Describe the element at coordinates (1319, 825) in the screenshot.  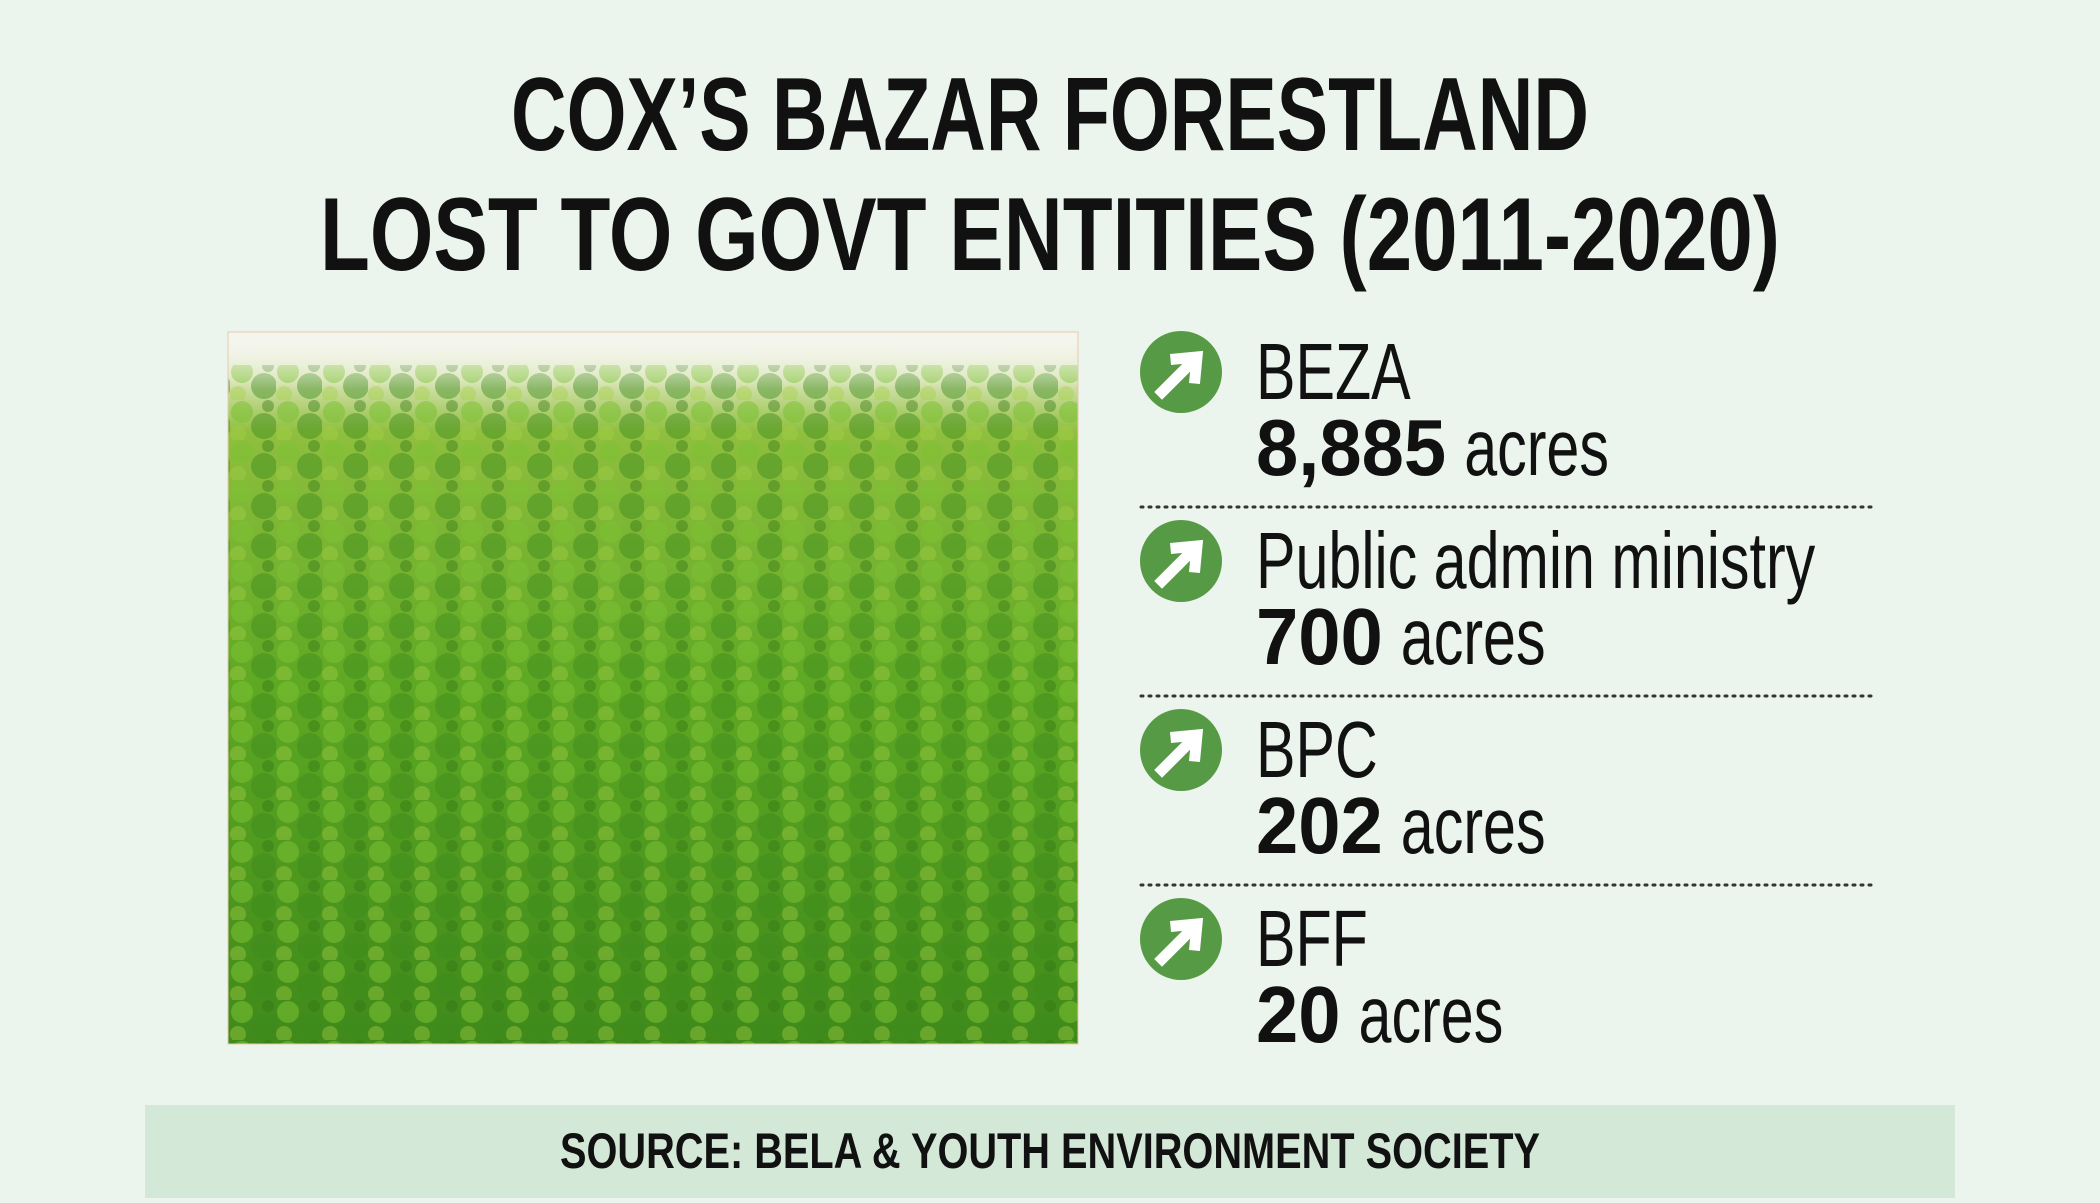
I see `item-amount: 202` at that location.